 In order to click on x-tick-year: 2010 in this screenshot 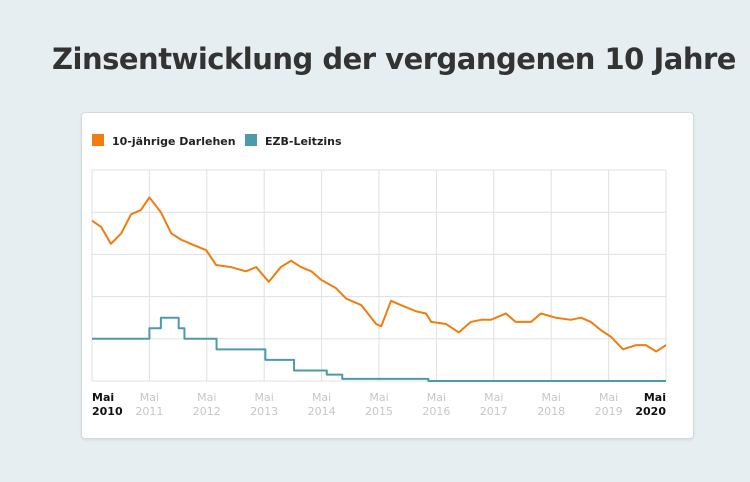, I will do `click(107, 411)`.